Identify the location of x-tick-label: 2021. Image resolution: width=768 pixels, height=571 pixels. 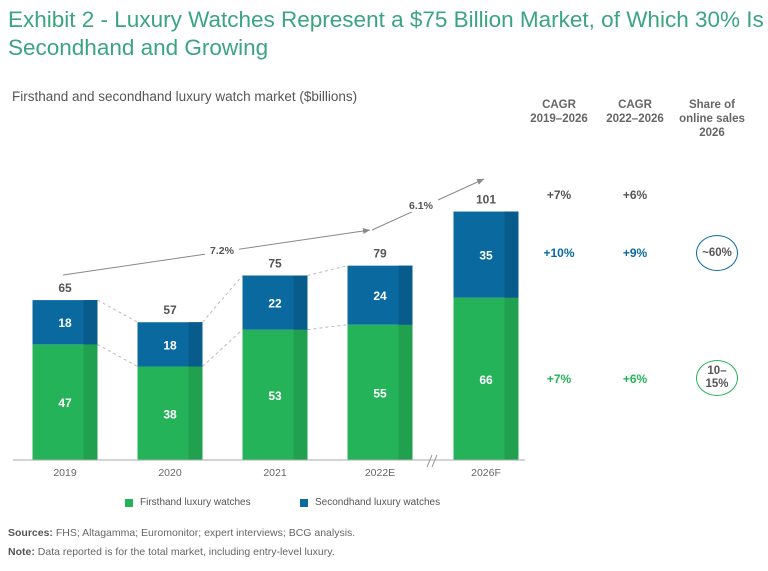
(275, 473).